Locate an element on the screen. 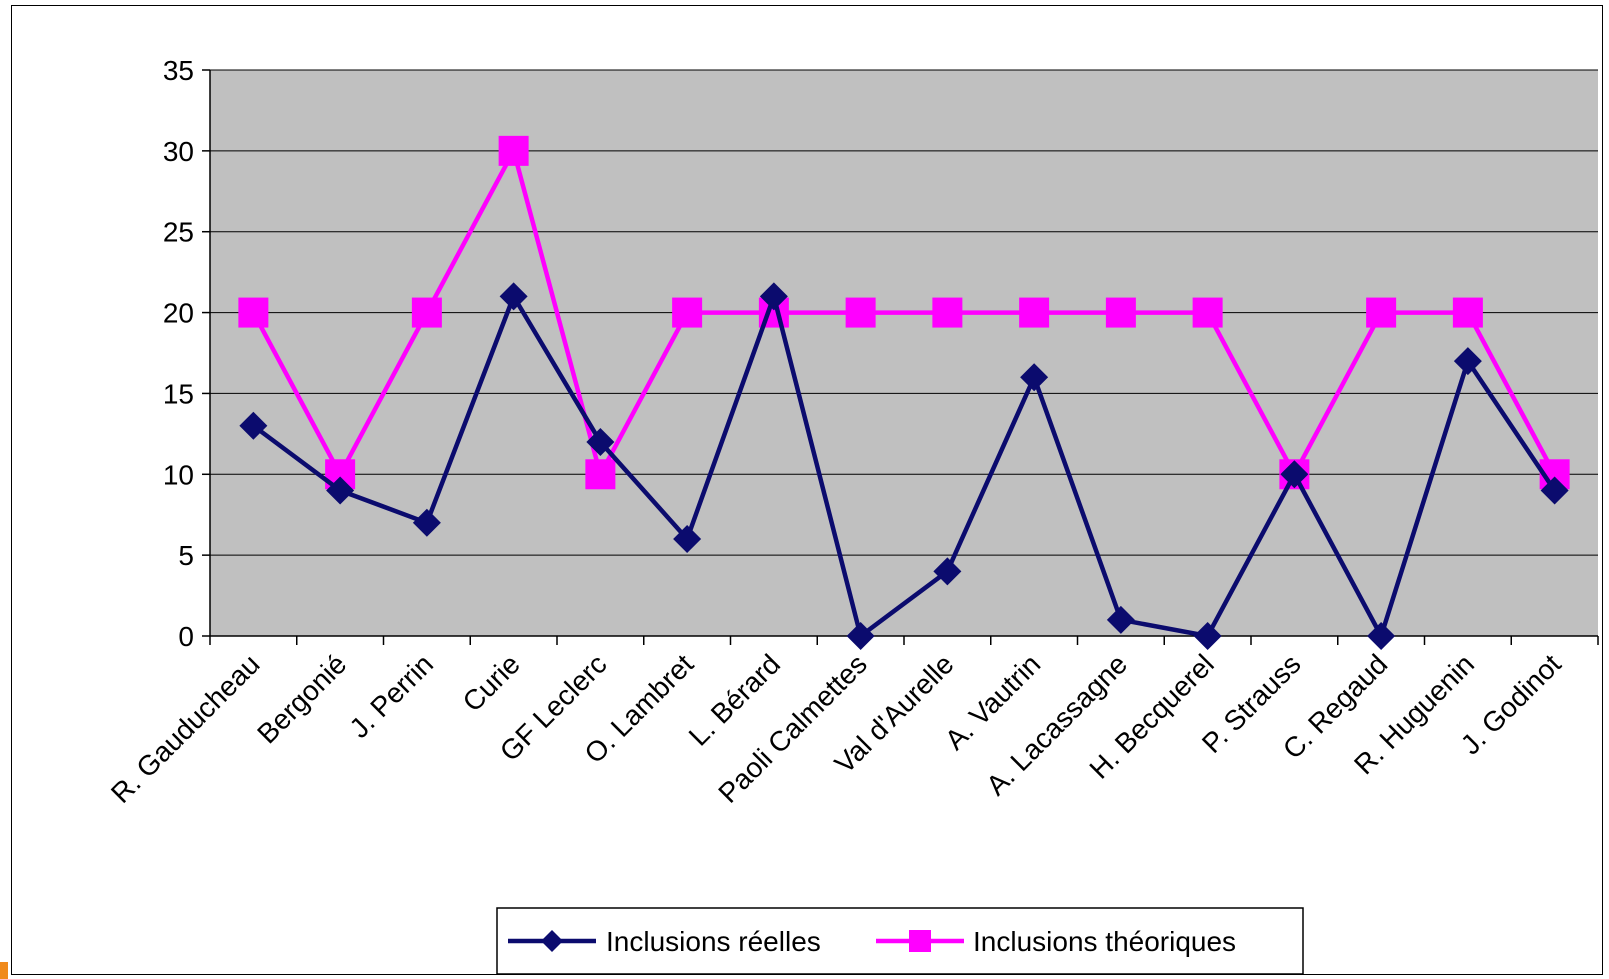  x-tick-label: R. Gauducheau is located at coordinates (185, 728).